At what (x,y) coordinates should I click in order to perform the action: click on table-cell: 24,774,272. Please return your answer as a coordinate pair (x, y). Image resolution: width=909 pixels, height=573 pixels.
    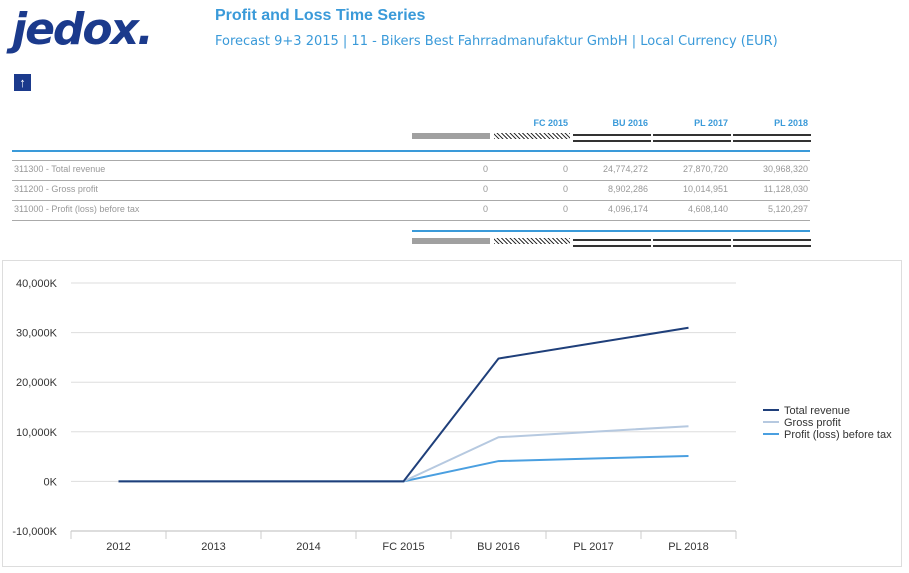
    Looking at the image, I should click on (625, 169).